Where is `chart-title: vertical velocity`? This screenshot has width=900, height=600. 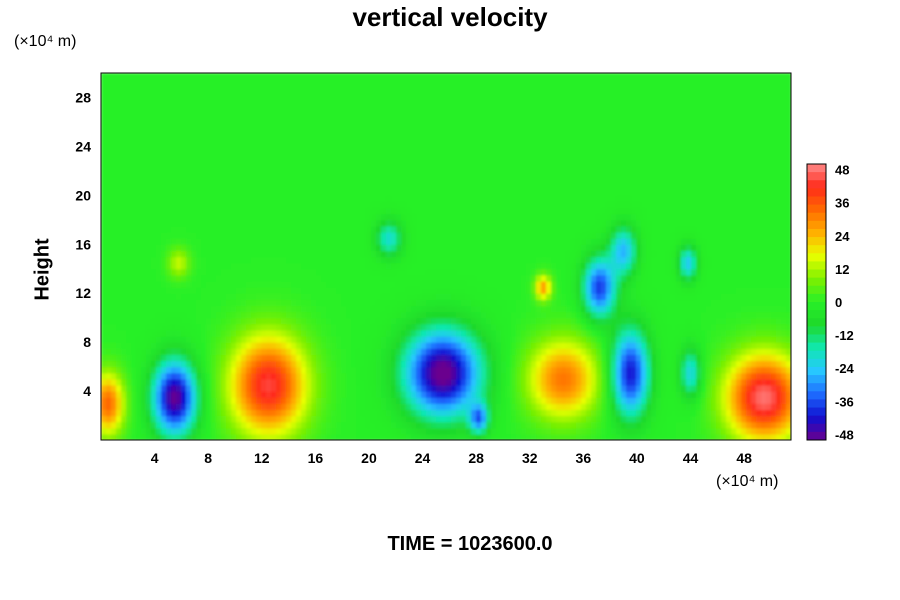 chart-title: vertical velocity is located at coordinates (450, 17).